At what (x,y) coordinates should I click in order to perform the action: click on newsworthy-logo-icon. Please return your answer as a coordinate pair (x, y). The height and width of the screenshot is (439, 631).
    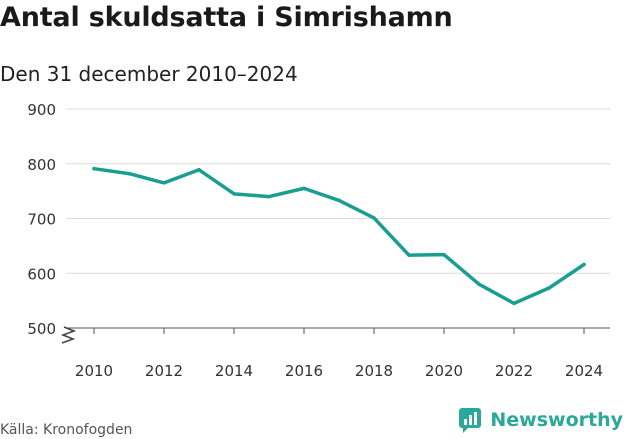
    Looking at the image, I should click on (470, 420).